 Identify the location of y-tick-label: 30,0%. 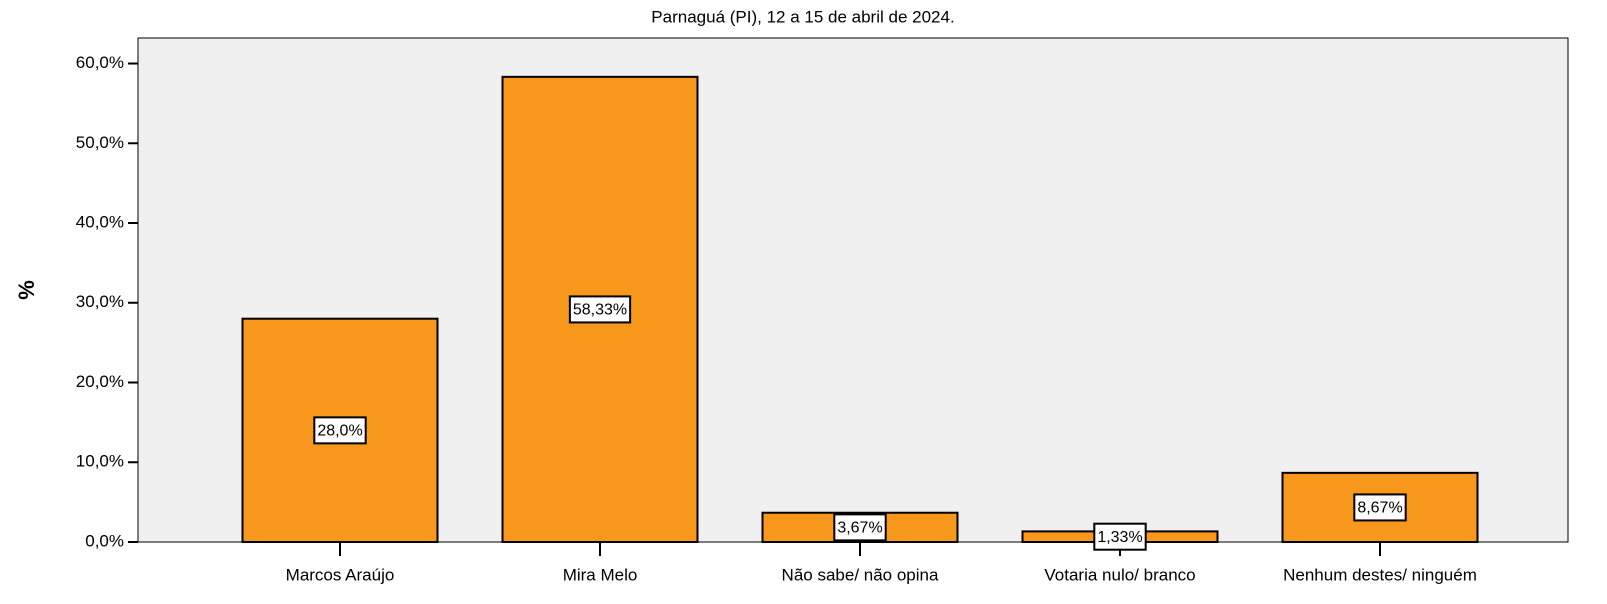
(100, 301).